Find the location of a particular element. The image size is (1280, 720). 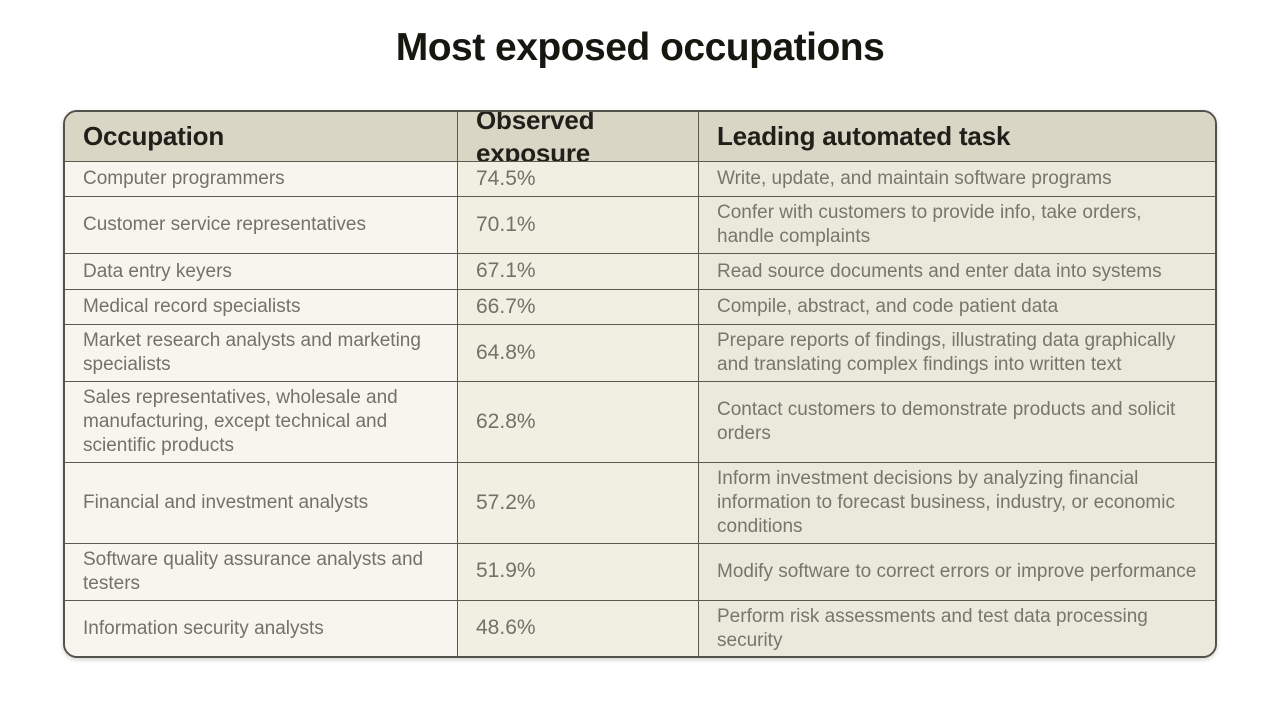

exposure-cell: 46.8% is located at coordinates (578, 657).